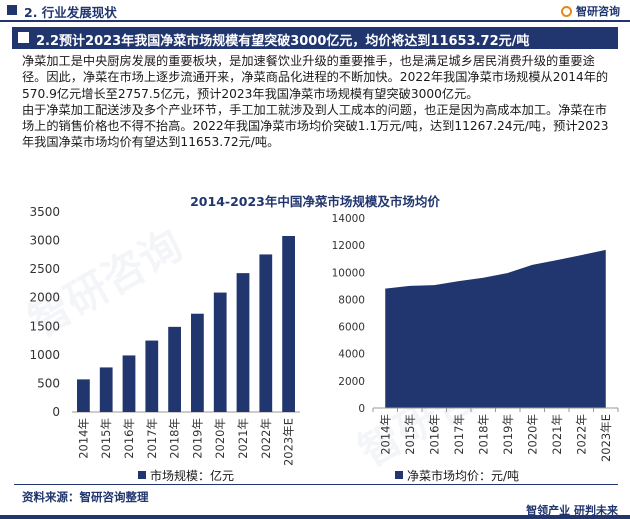 The height and width of the screenshot is (519, 630). I want to click on y-tick-label: 2500, so click(44, 269).